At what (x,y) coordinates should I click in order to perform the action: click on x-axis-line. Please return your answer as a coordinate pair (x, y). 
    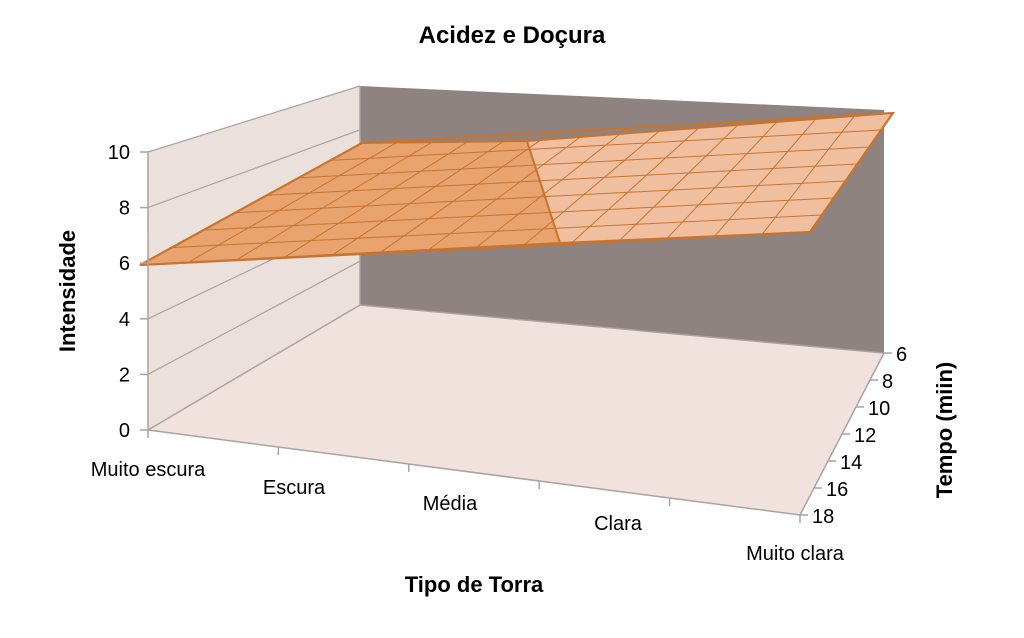
    Looking at the image, I should click on (474, 472).